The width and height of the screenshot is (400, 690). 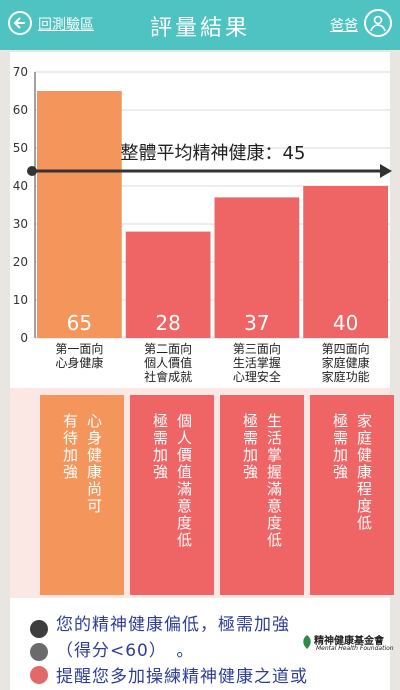 I want to click on bar-value-label-3: 37, so click(x=256, y=323).